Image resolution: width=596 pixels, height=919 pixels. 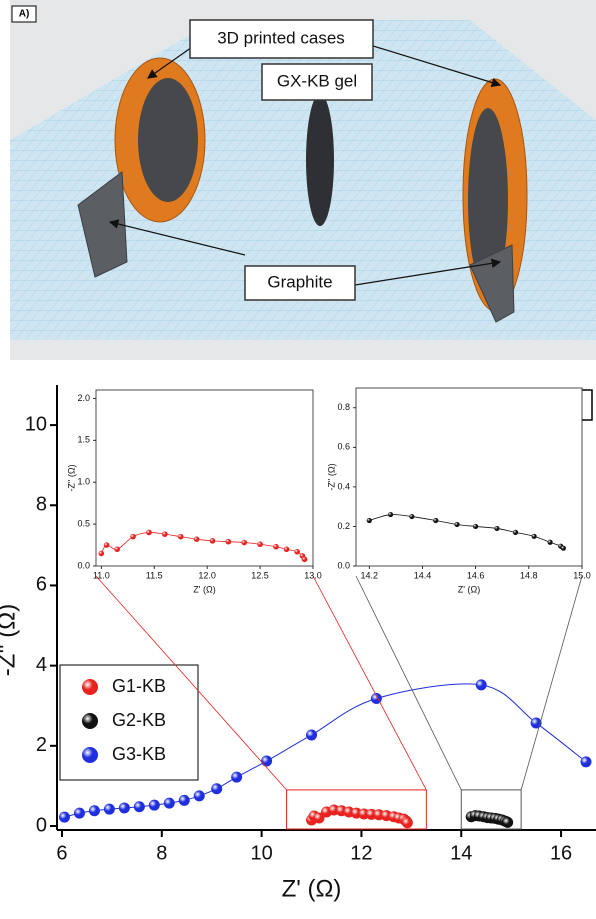 I want to click on x-tick-label: 11.5, so click(x=154, y=575).